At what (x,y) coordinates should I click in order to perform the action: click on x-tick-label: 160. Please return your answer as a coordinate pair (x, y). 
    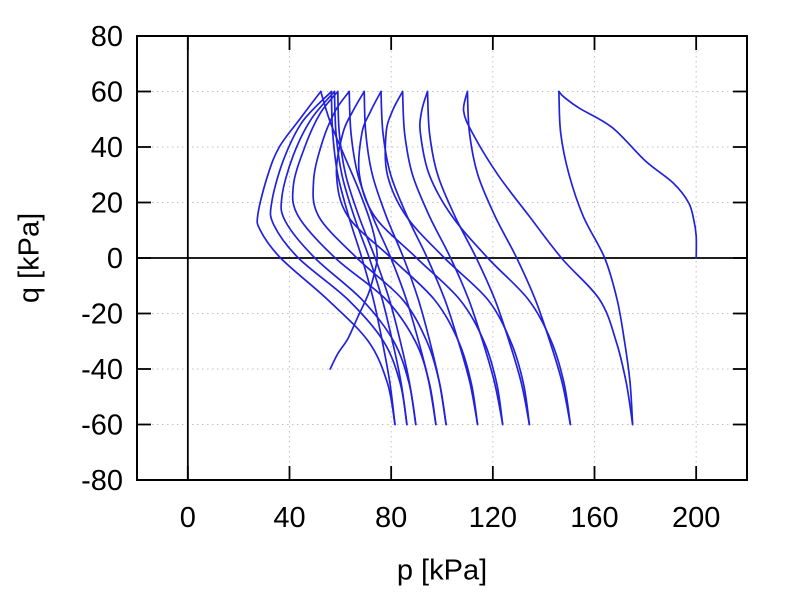
    Looking at the image, I should click on (594, 518).